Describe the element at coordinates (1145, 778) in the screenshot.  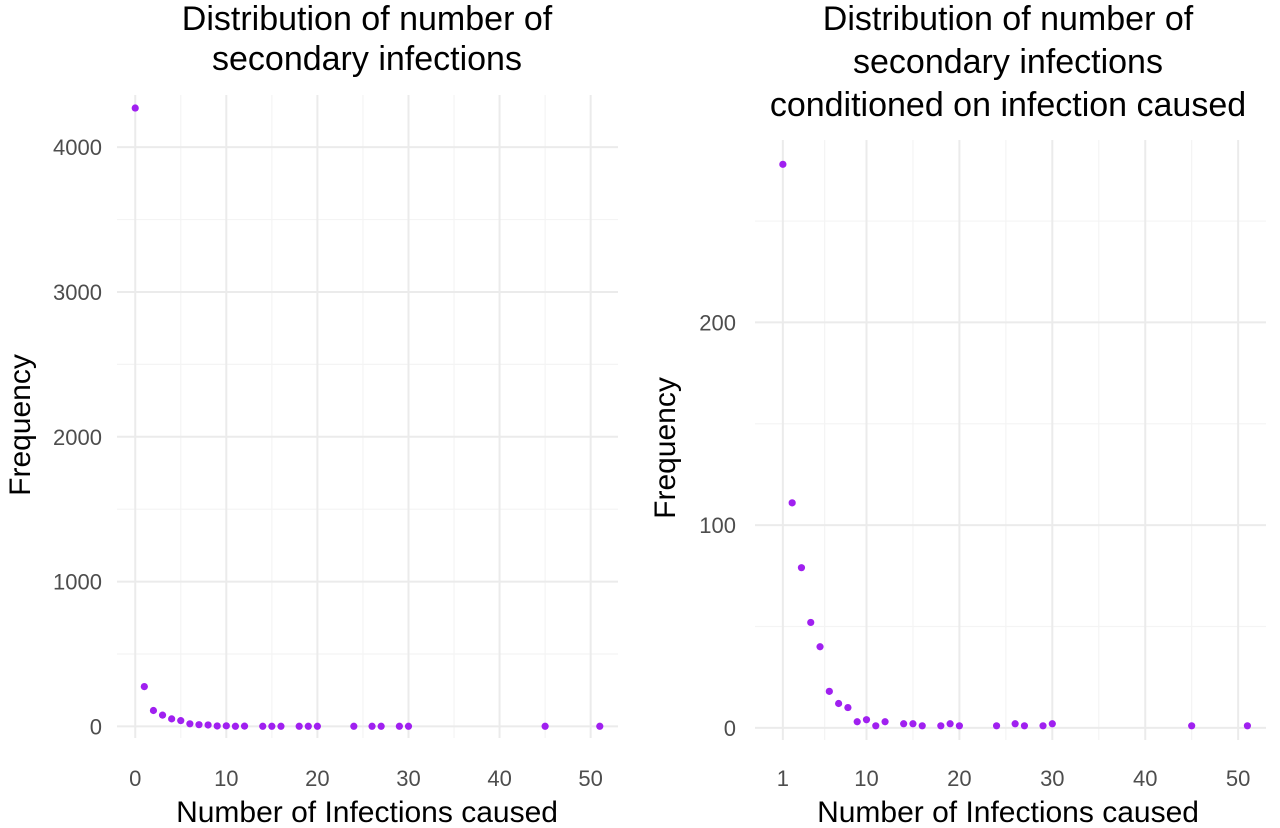
I see `right-x-tick-label: 40` at that location.